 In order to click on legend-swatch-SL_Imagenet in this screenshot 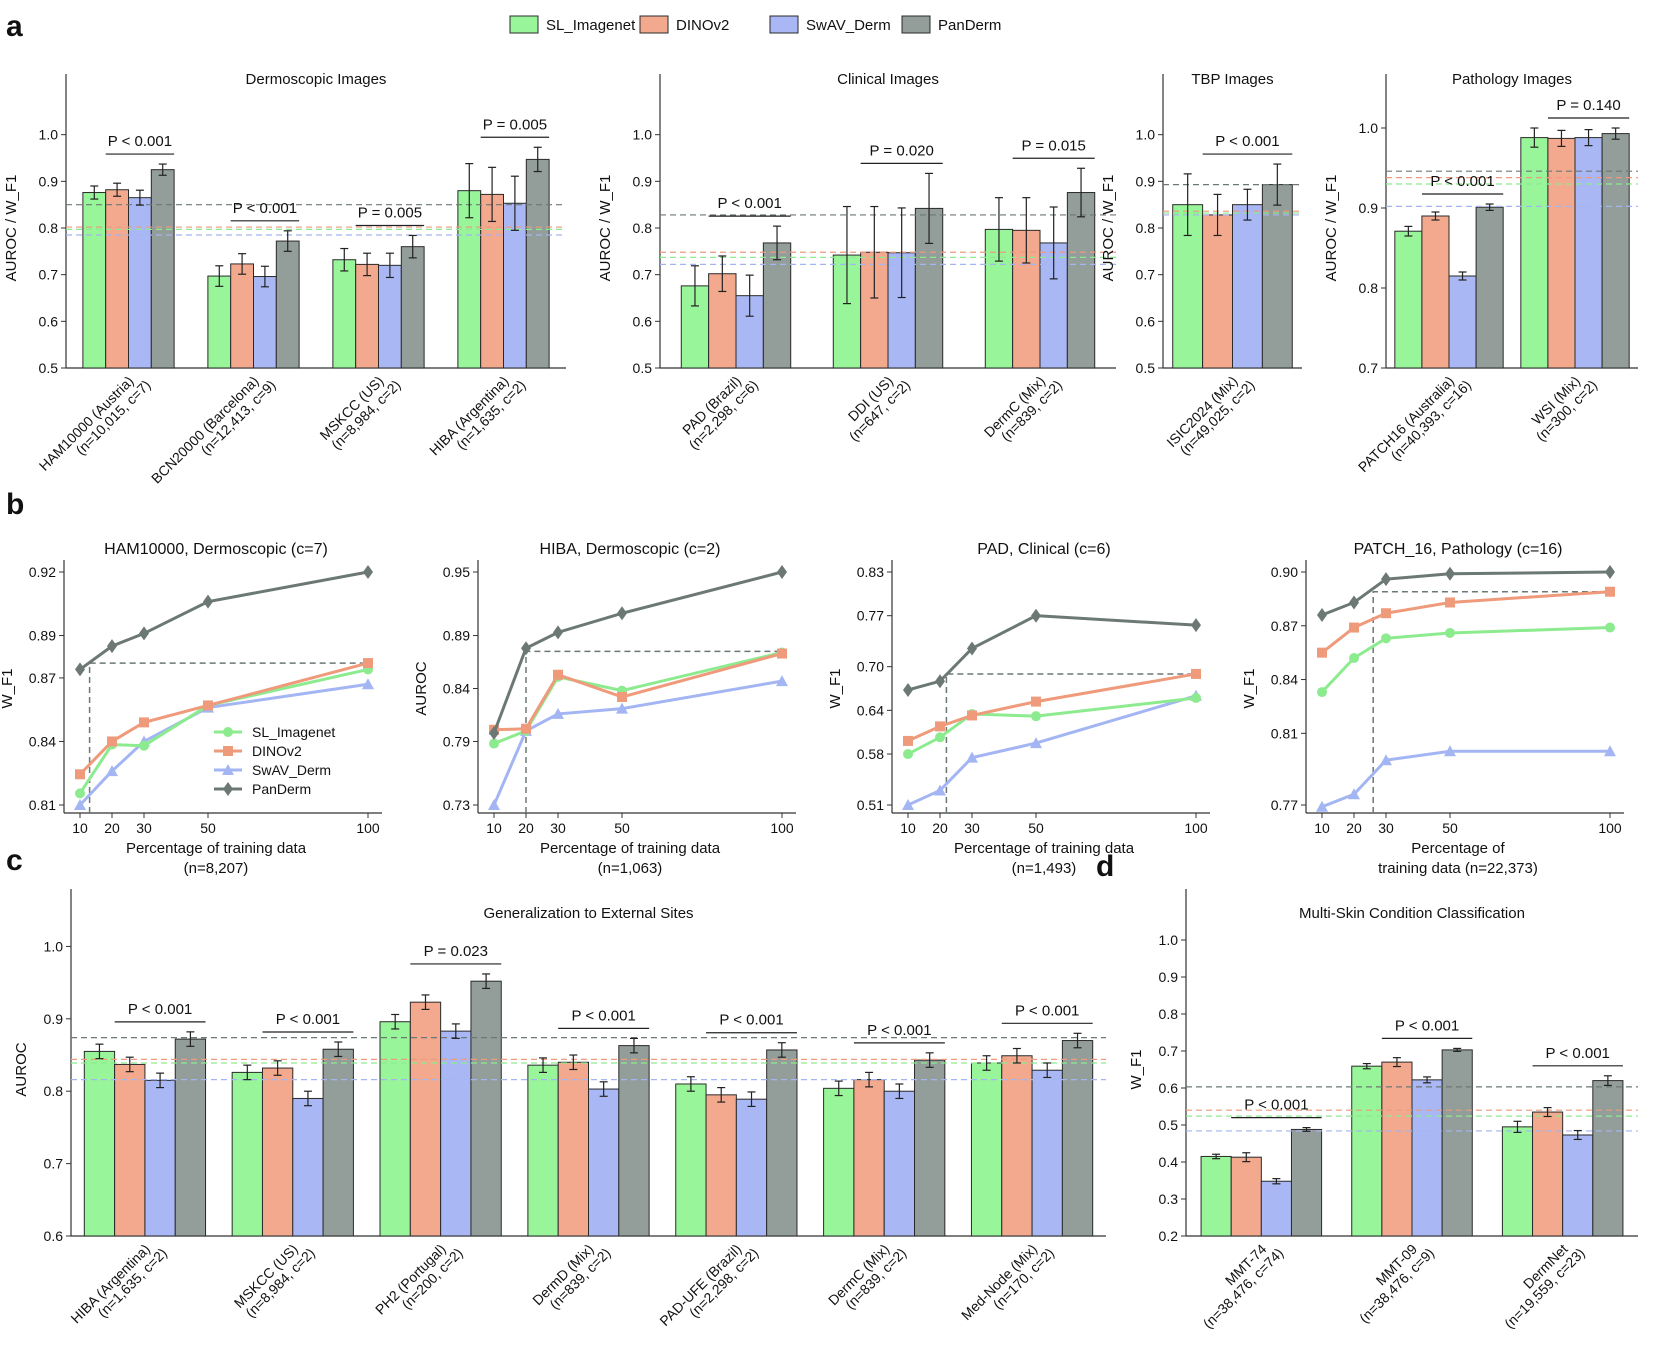, I will do `click(524, 24)`.